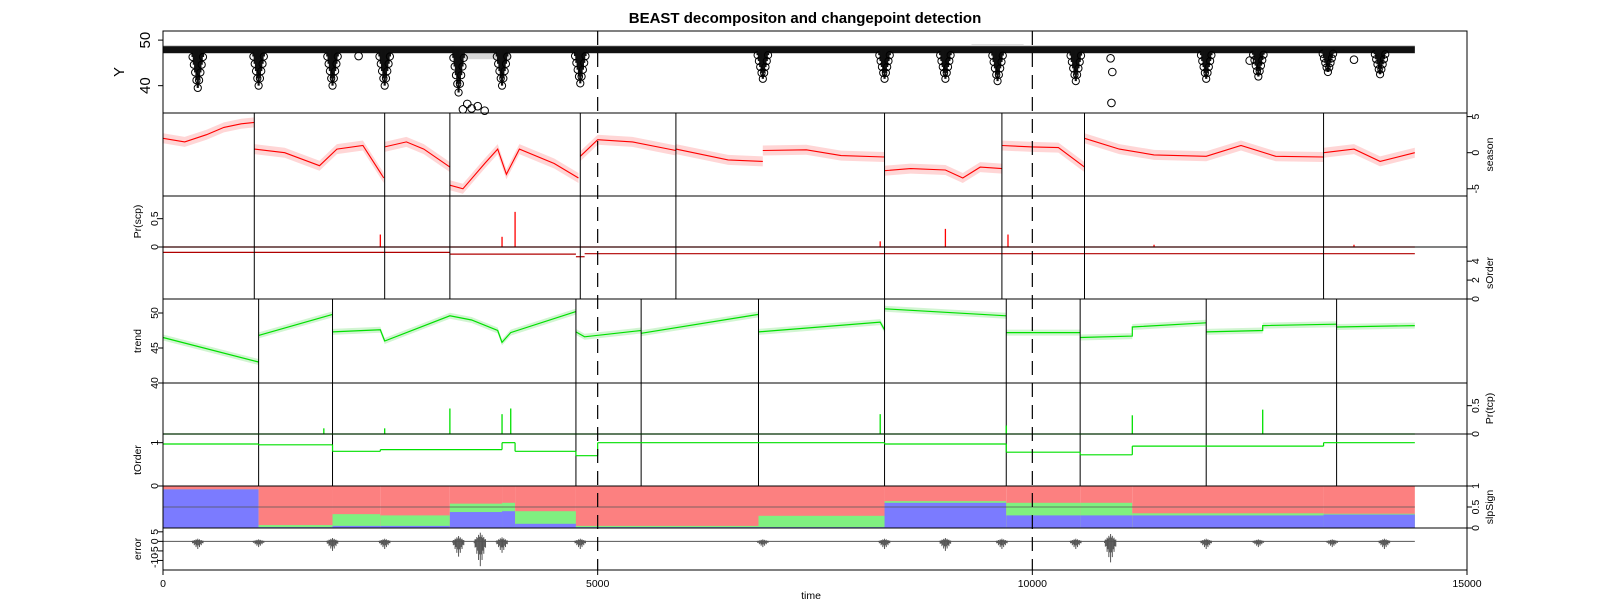 Image resolution: width=1610 pixels, height=605 pixels. I want to click on ytick-label-prtcp: 0, so click(1476, 434).